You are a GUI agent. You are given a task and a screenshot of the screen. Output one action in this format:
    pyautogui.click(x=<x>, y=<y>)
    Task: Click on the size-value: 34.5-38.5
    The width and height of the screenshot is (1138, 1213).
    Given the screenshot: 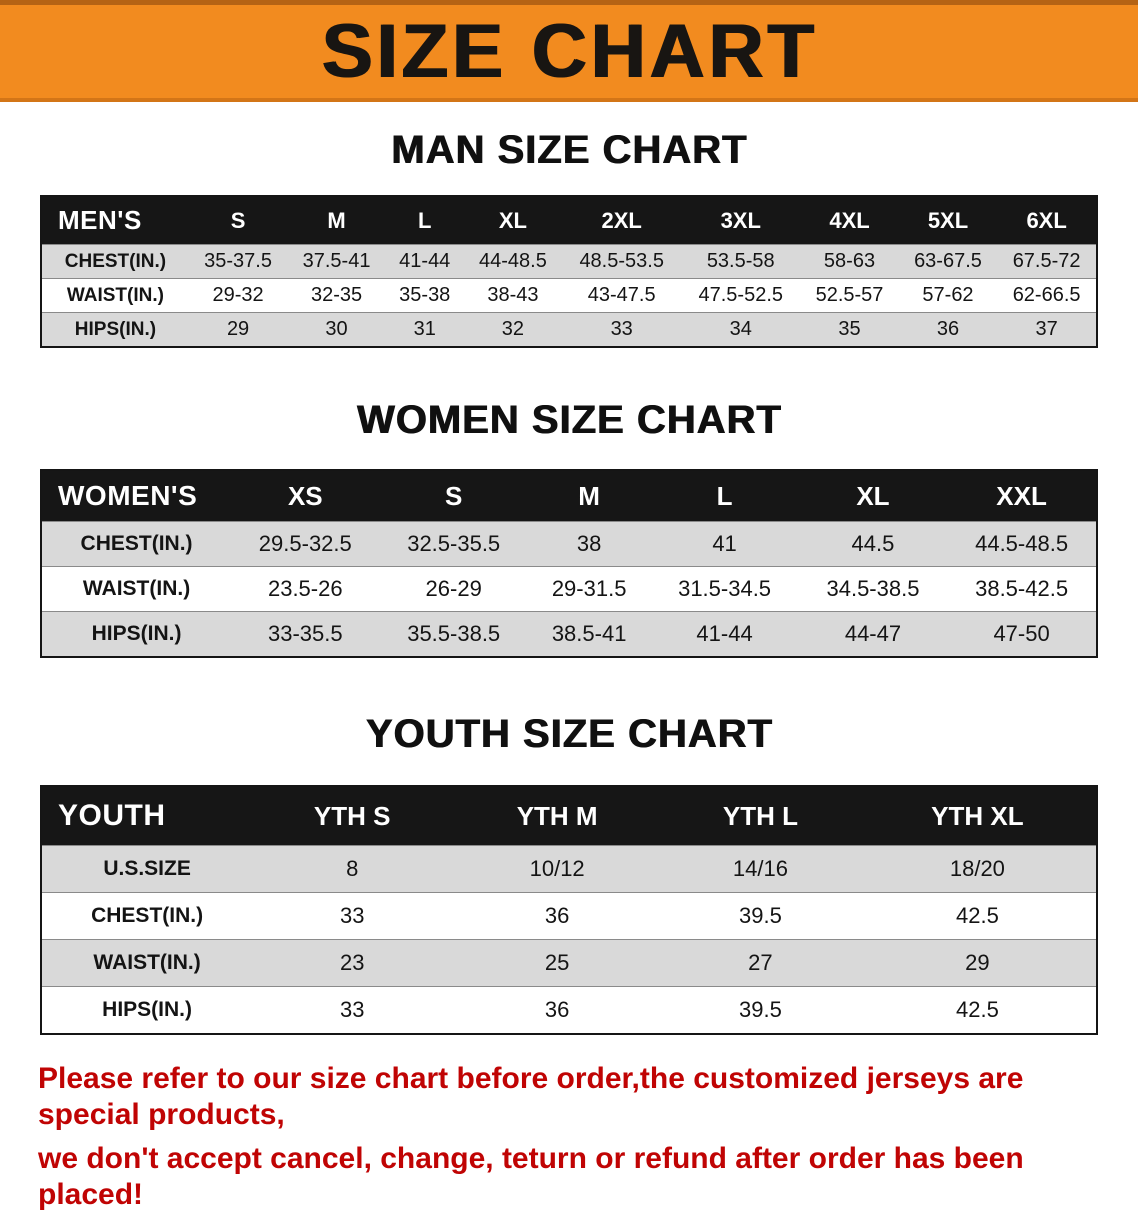 What is the action you would take?
    pyautogui.click(x=873, y=588)
    